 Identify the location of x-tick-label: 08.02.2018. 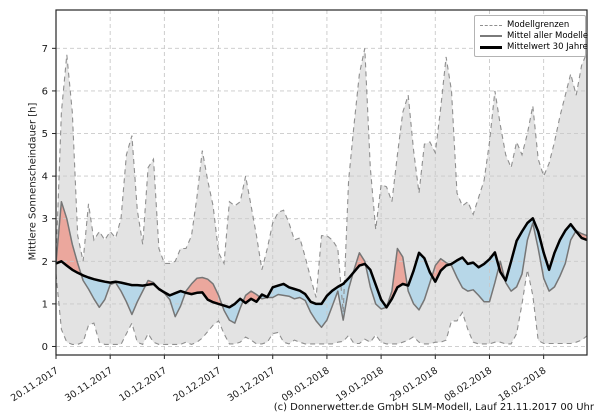
(468, 384).